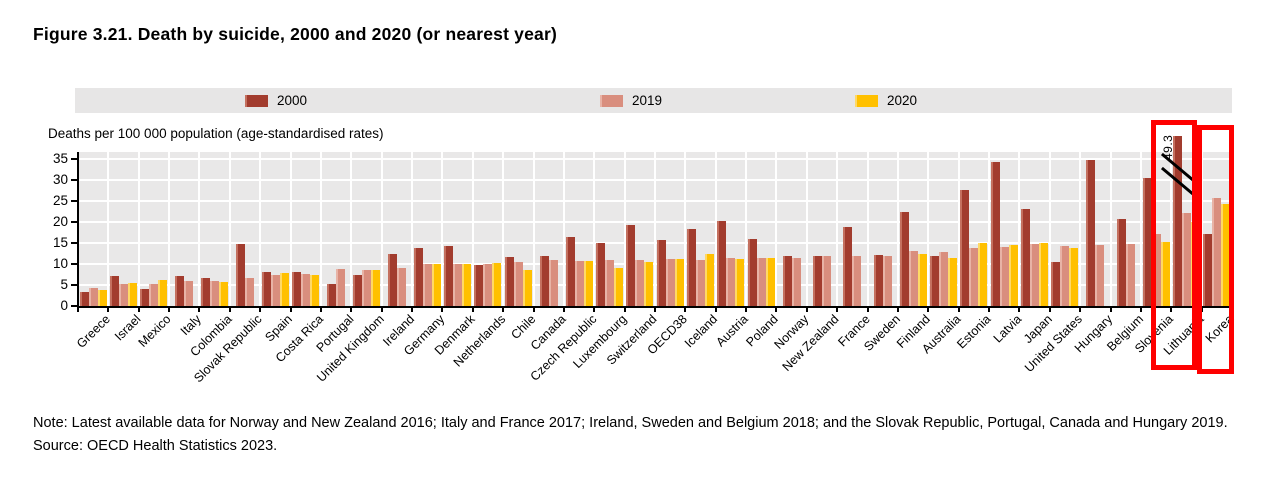 The height and width of the screenshot is (494, 1280). Describe the element at coordinates (206, 291) in the screenshot. I see `bar-colombia-2000` at that location.